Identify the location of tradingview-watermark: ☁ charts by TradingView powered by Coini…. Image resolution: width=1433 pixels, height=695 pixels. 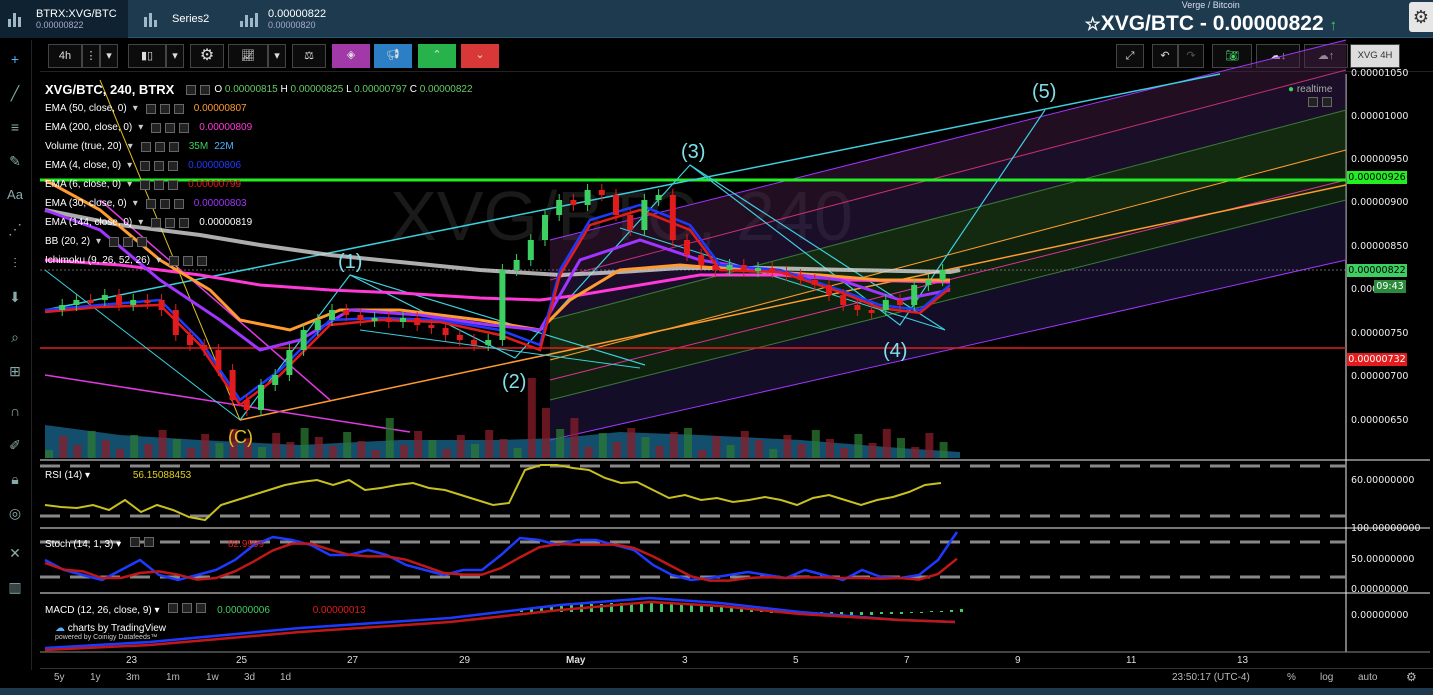
(110, 632).